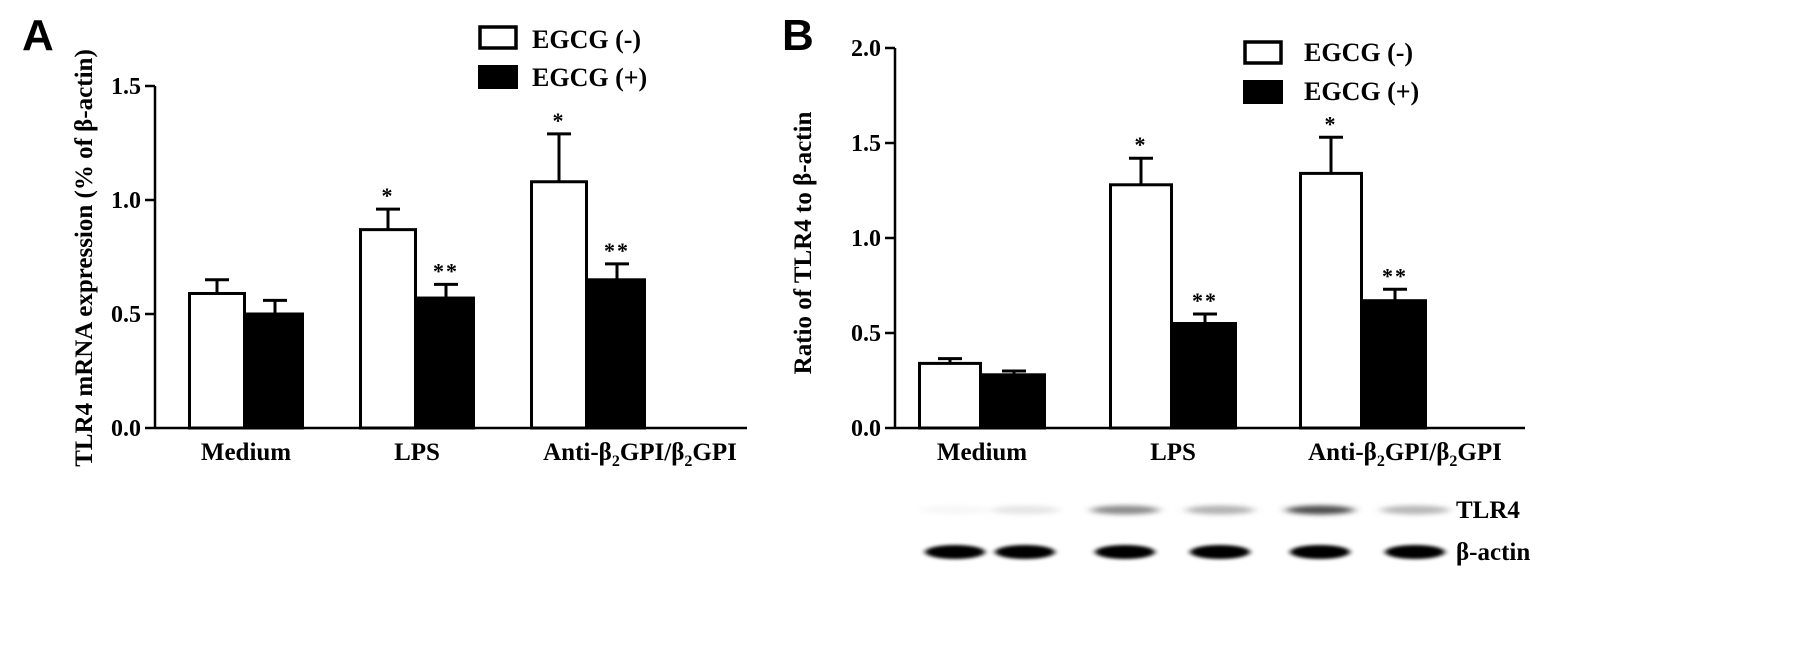  What do you see at coordinates (1405, 454) in the screenshot?
I see `panel-b-category-label: Anti-β2GPI/β2GPI` at bounding box center [1405, 454].